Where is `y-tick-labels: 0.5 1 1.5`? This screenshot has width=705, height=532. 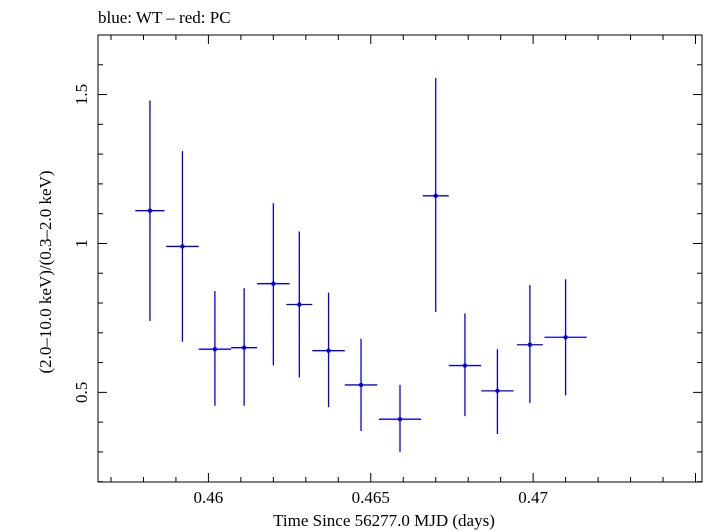 y-tick-labels: 0.5 1 1.5 is located at coordinates (81, 243).